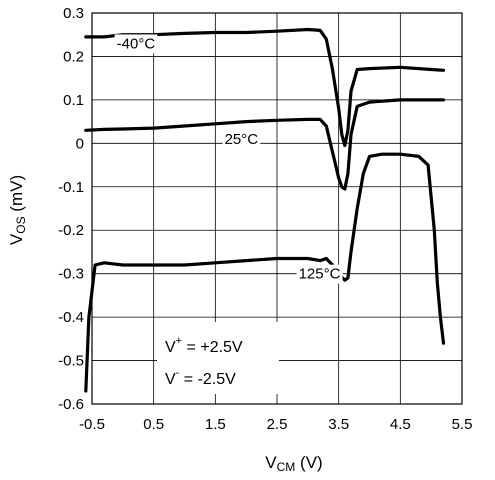 The height and width of the screenshot is (480, 495). What do you see at coordinates (400, 424) in the screenshot?
I see `x-tick-label: 4.5` at bounding box center [400, 424].